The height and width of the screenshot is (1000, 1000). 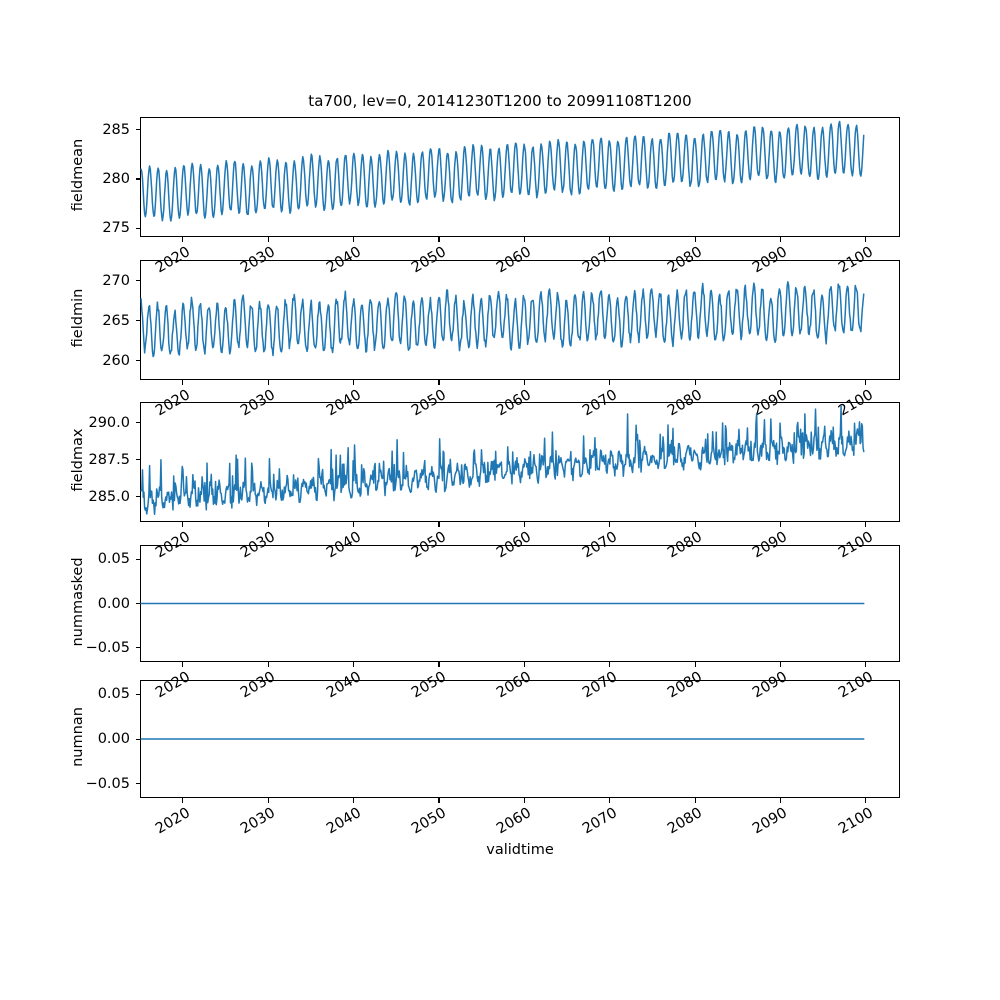 I want to click on y-tick-label: 270, so click(x=116, y=280).